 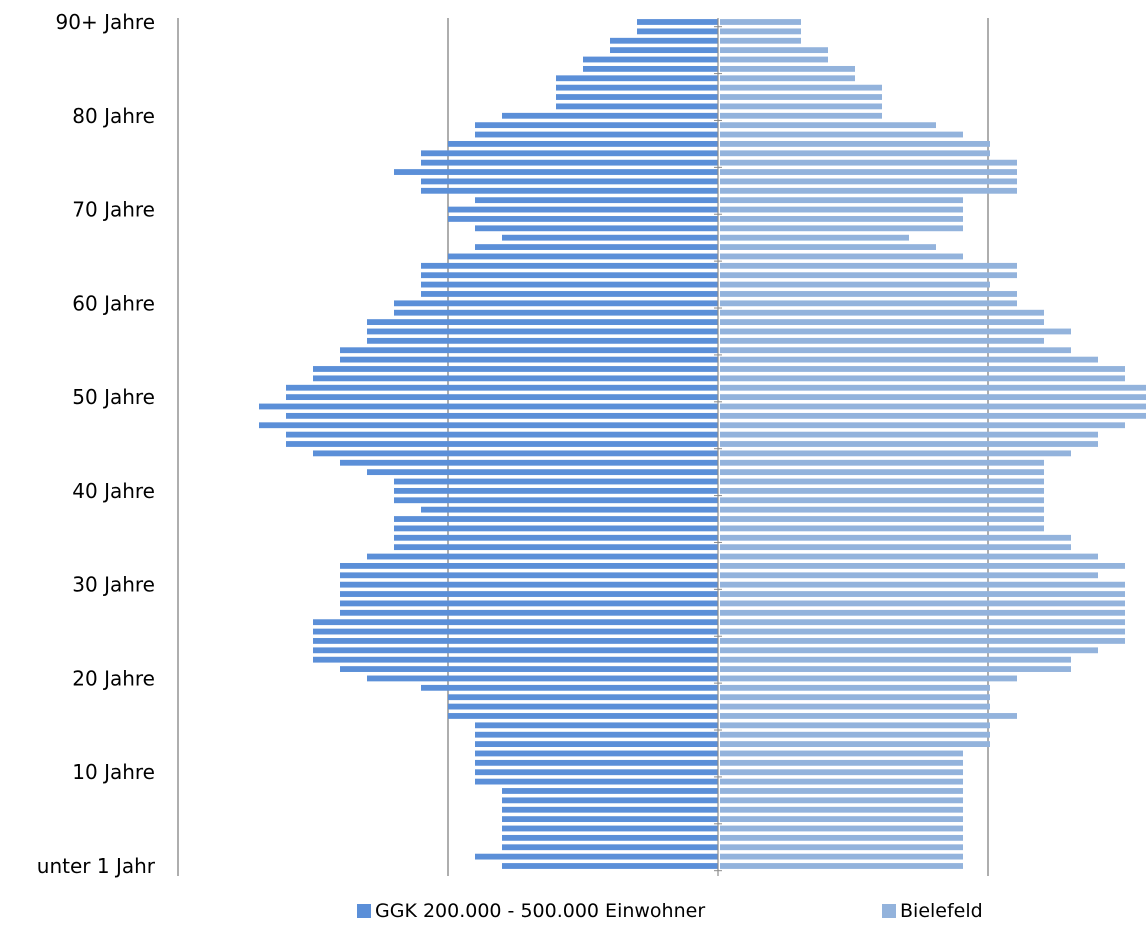 What do you see at coordinates (113, 678) in the screenshot?
I see `y-tick-label-2: 20 Jahre` at bounding box center [113, 678].